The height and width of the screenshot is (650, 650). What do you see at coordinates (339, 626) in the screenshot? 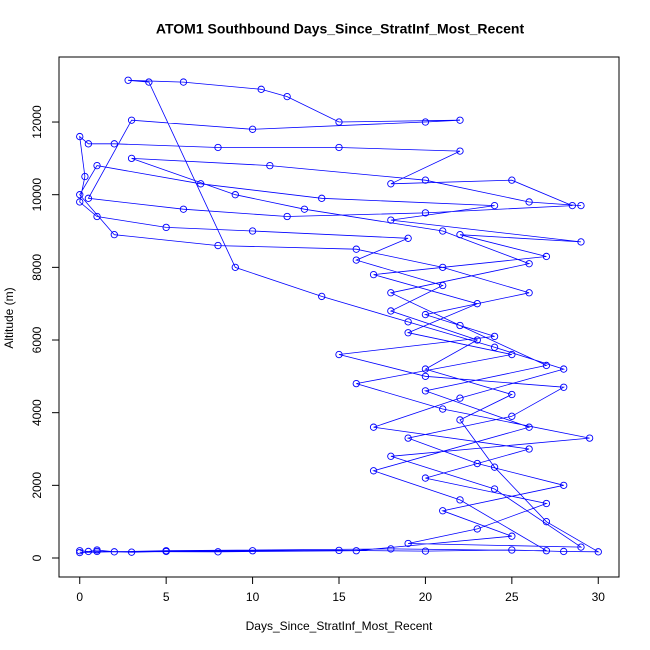
I see `x-axis-label: Days_Since_StratInf_Most_Recent` at bounding box center [339, 626].